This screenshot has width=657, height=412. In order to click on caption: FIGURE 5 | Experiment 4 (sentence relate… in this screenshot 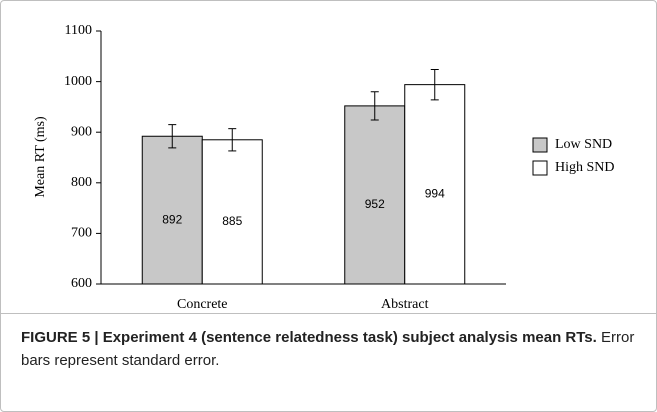, I will do `click(331, 349)`.